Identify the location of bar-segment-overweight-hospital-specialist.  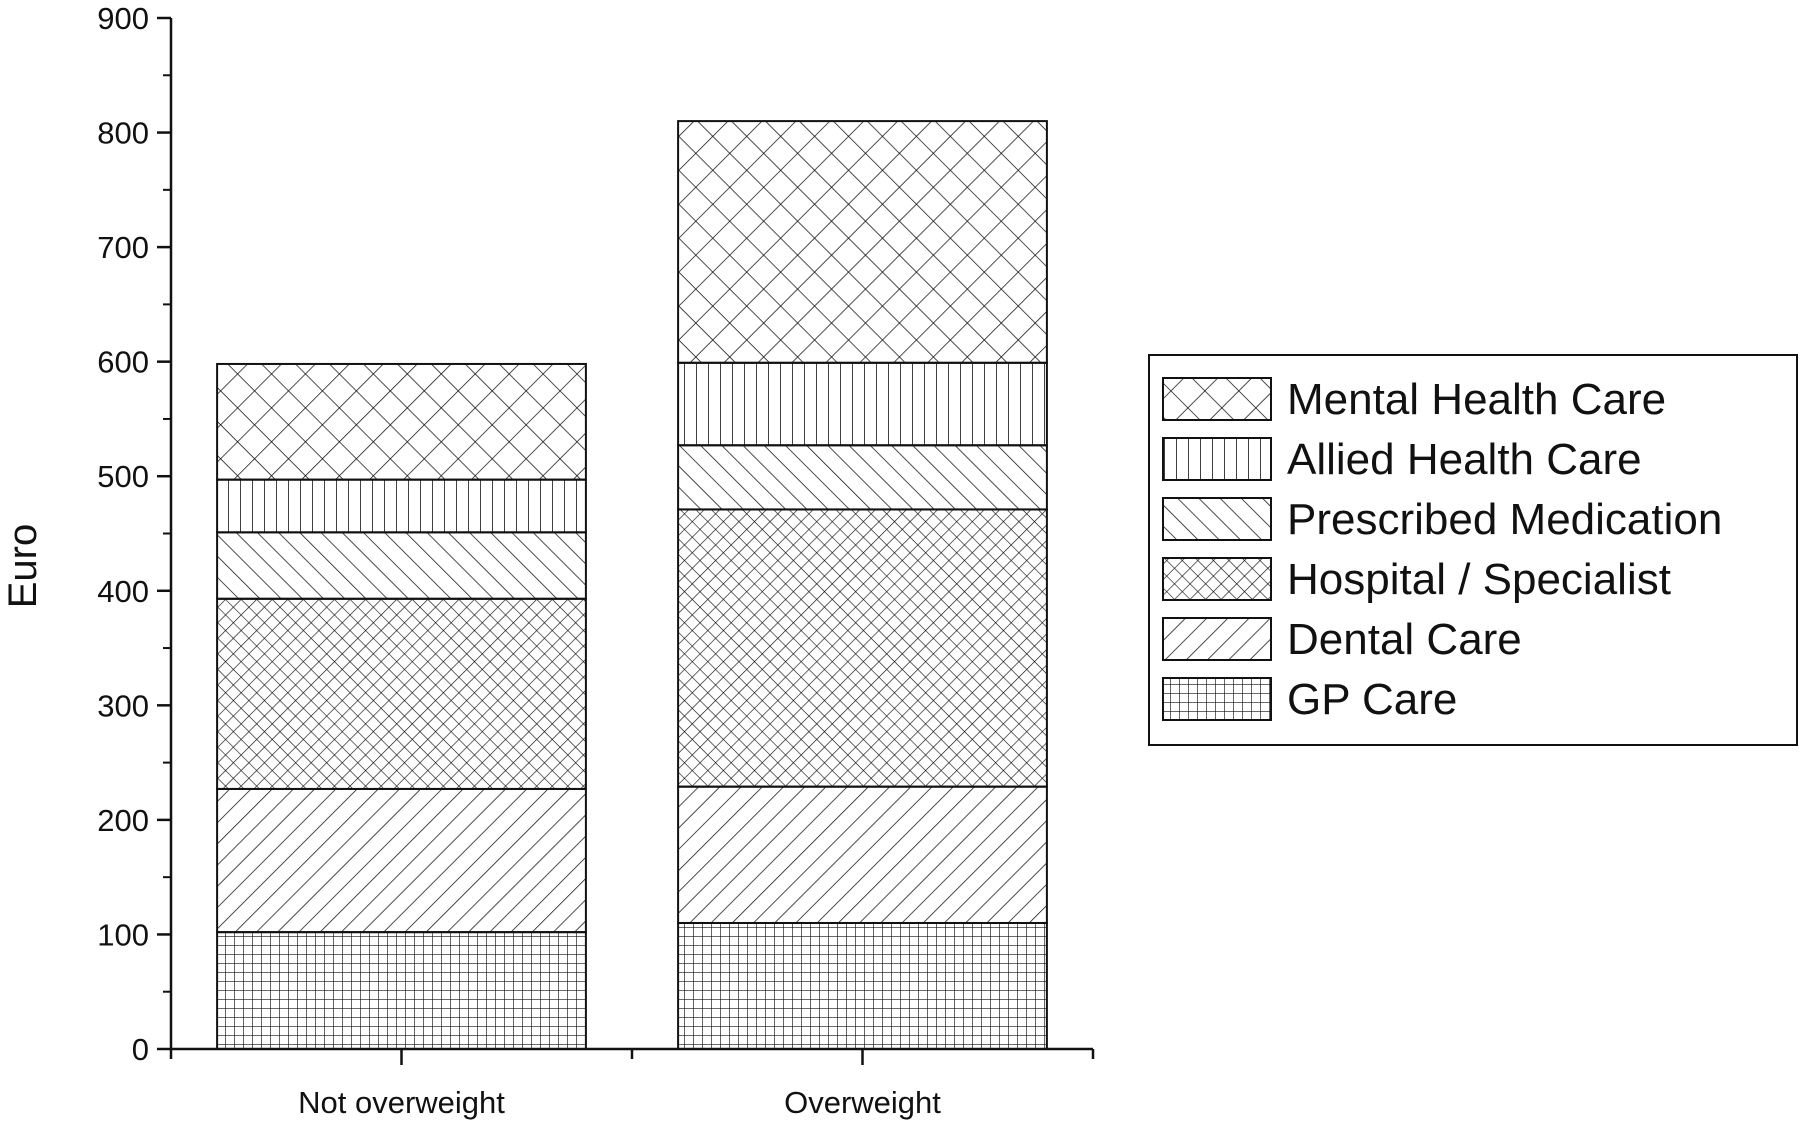
(862, 648).